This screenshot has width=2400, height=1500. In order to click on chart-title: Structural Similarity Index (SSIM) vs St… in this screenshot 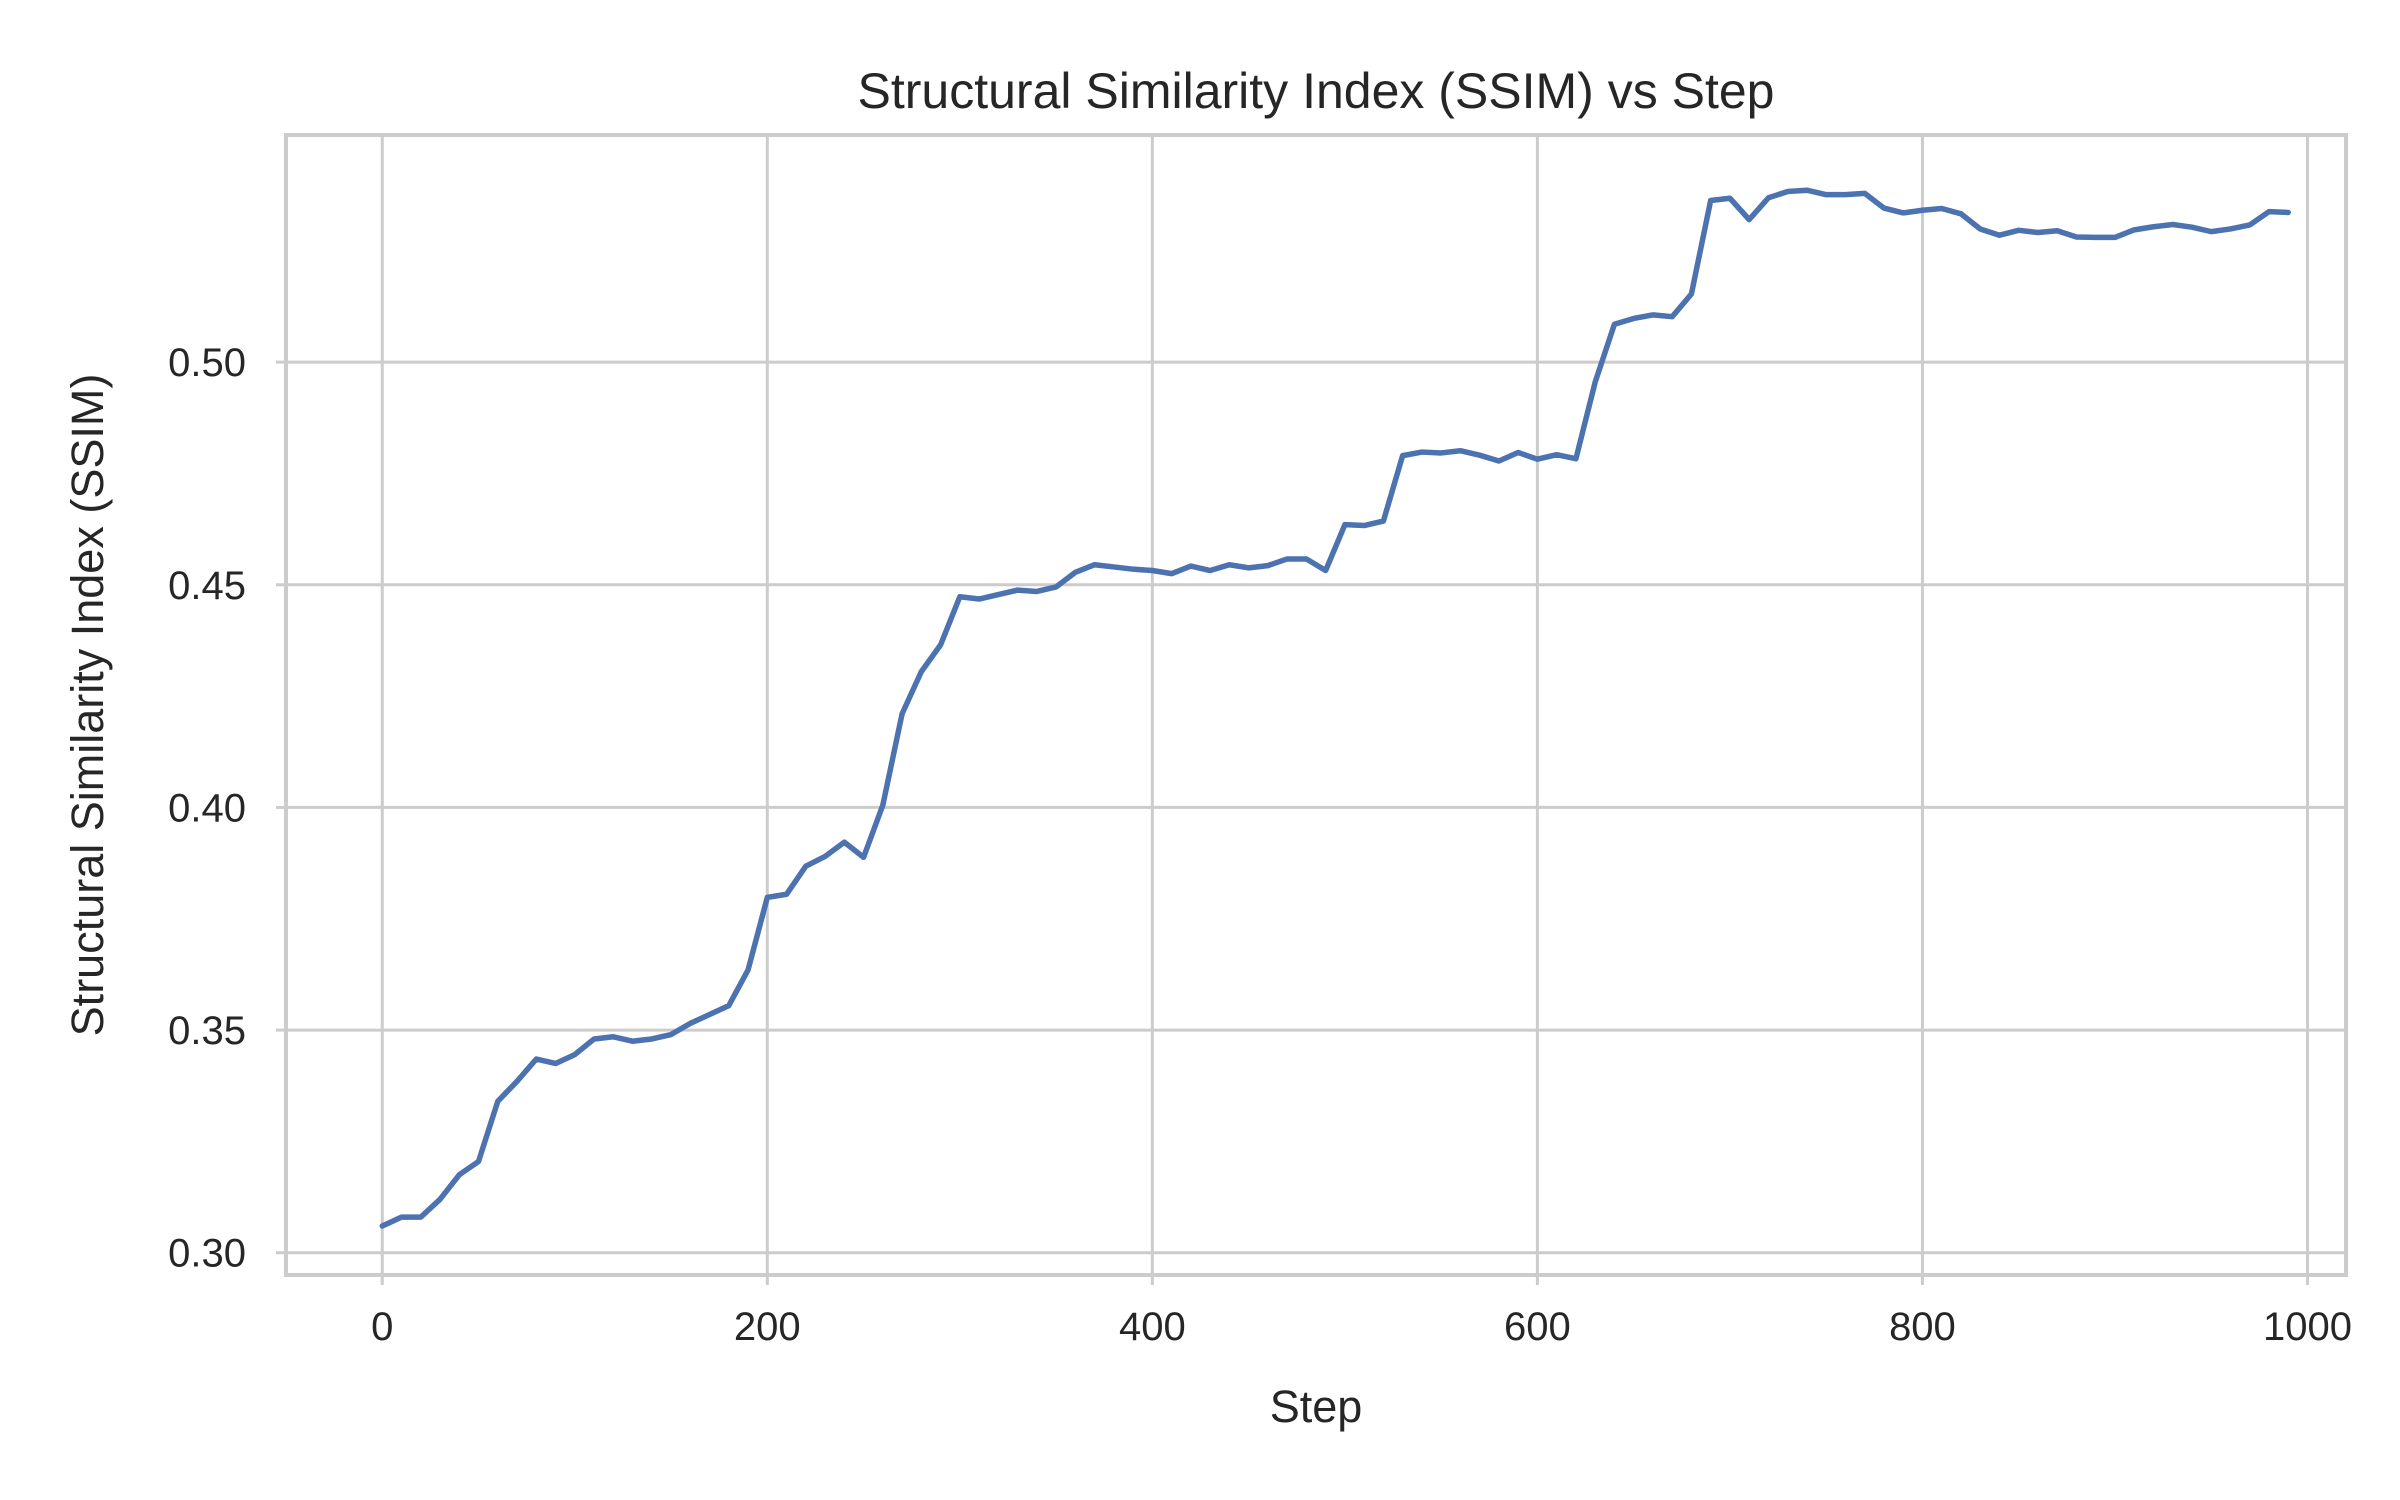, I will do `click(1316, 91)`.